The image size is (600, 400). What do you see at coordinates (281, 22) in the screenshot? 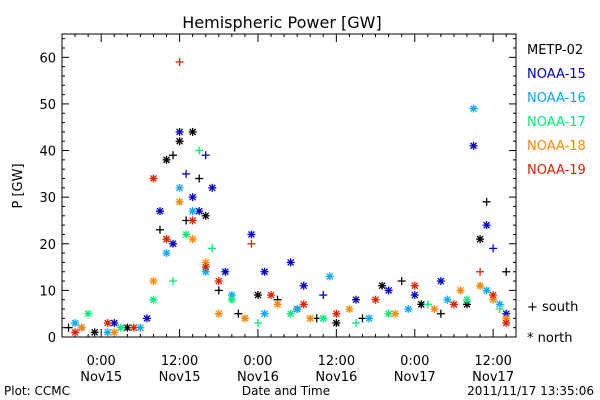
I see `chart-title: Hemispheric Power [GW]` at bounding box center [281, 22].